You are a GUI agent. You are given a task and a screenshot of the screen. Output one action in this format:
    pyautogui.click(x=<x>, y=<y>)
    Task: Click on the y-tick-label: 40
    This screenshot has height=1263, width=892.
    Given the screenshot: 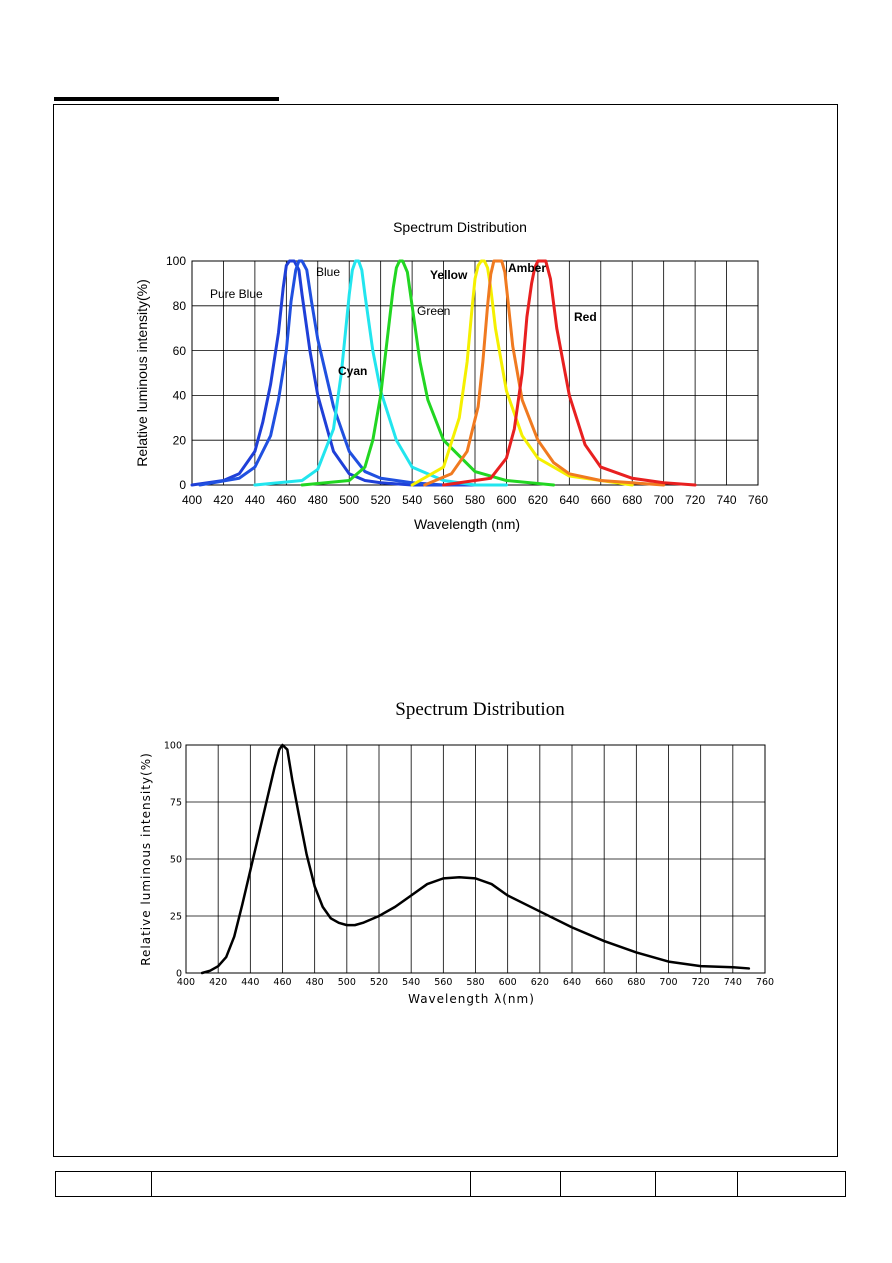 What is the action you would take?
    pyautogui.click(x=180, y=396)
    